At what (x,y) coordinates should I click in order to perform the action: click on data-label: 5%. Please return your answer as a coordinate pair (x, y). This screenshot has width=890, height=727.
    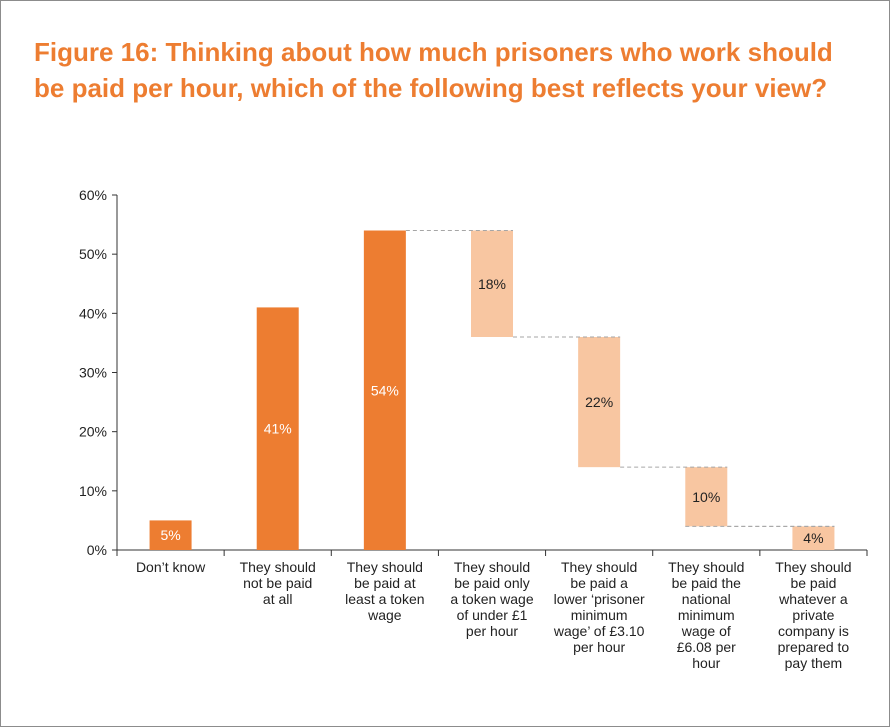
    Looking at the image, I should click on (170, 535).